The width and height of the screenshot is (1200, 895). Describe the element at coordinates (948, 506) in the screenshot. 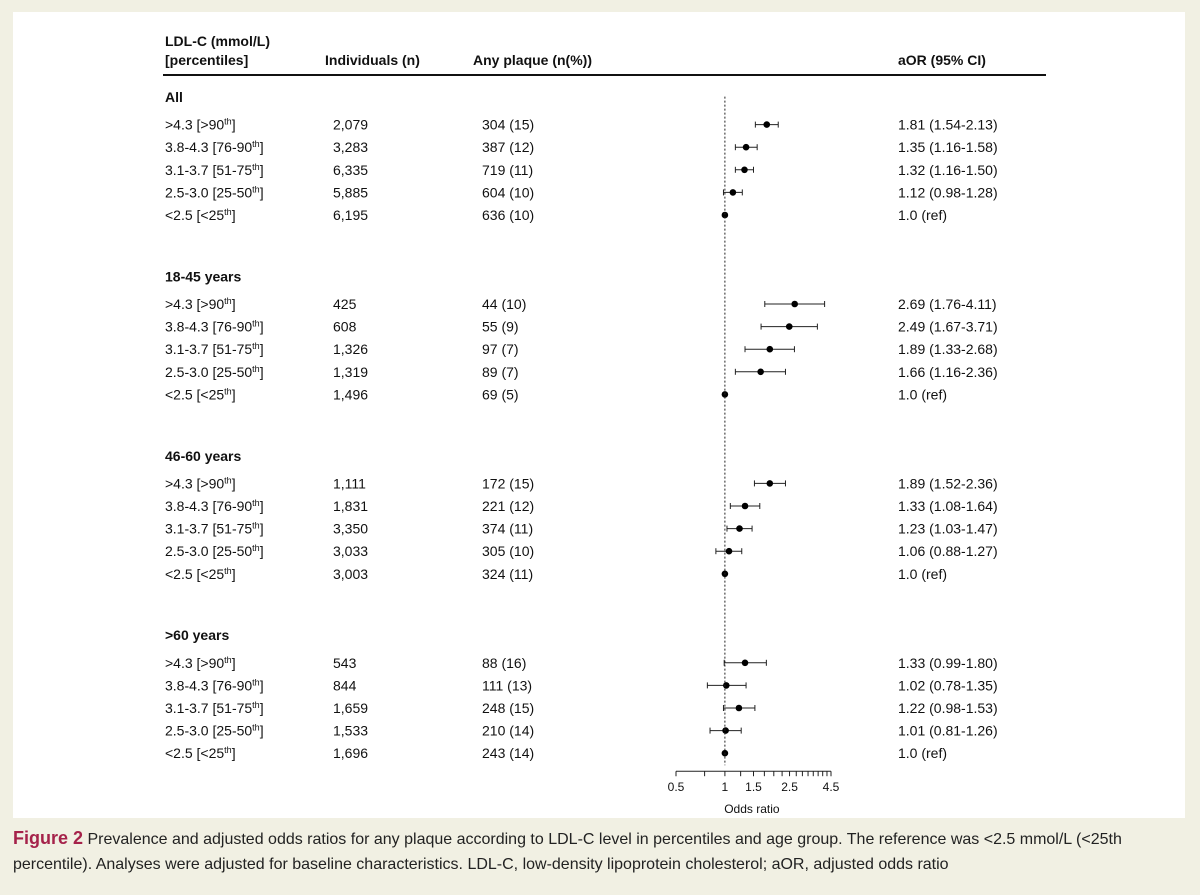

I see `aor-value: 1.33 (1.08-1.64)` at that location.